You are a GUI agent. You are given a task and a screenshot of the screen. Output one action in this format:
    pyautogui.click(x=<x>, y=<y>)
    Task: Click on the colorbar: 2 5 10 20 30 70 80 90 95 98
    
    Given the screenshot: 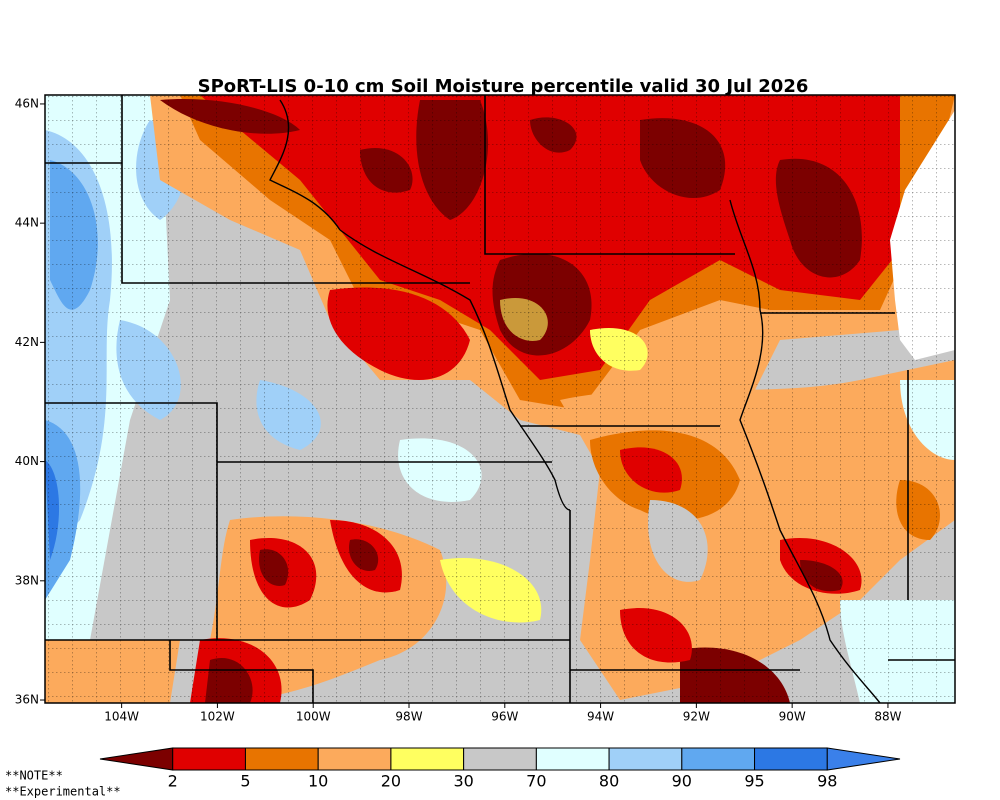 What is the action you would take?
    pyautogui.click(x=500, y=769)
    